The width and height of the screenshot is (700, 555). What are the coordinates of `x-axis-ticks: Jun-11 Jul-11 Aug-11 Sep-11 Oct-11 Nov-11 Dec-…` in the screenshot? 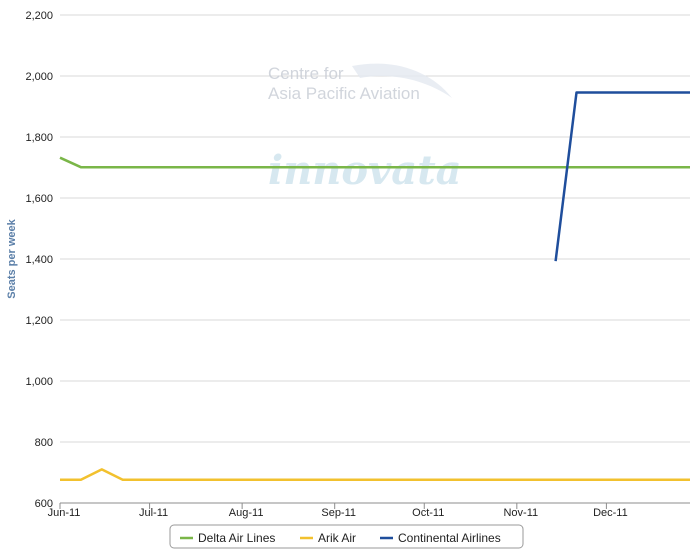 It's located at (338, 511).